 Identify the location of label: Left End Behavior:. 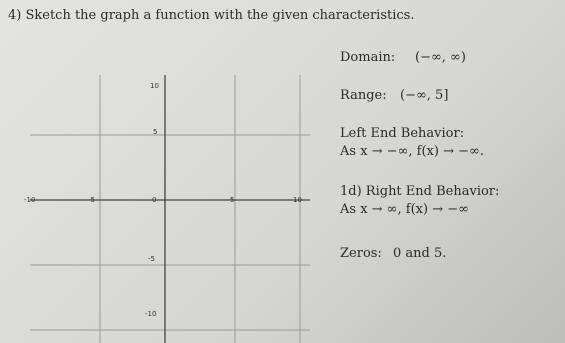
(402, 133).